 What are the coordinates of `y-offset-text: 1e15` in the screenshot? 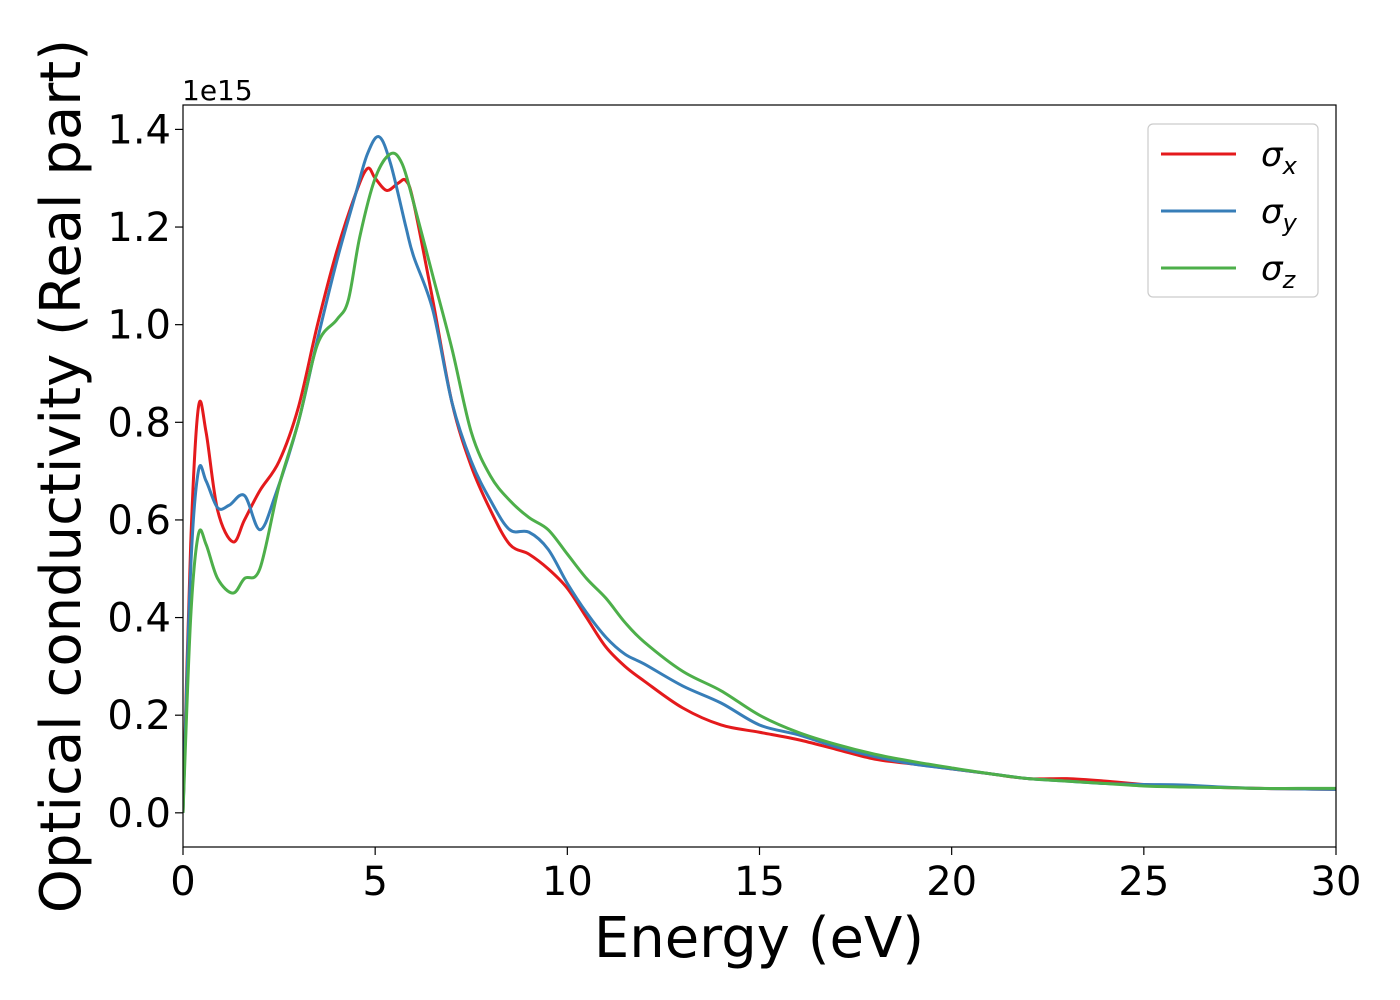 It's located at (217, 90).